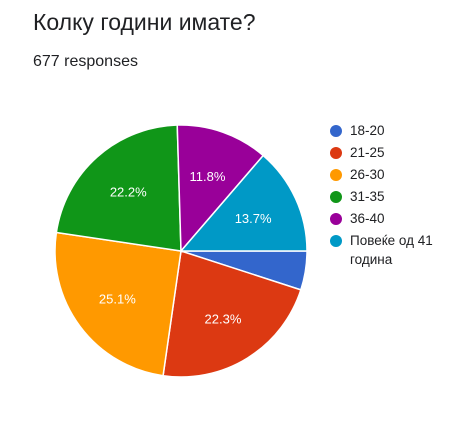  Describe the element at coordinates (391, 250) in the screenshot. I see `legend-label: Повеќе од 41 година` at that location.